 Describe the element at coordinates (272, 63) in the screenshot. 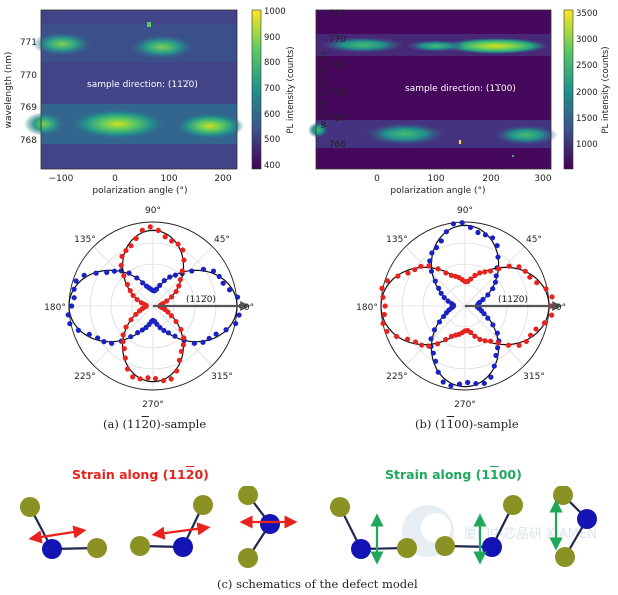

I see `cbar-tick: 800` at that location.